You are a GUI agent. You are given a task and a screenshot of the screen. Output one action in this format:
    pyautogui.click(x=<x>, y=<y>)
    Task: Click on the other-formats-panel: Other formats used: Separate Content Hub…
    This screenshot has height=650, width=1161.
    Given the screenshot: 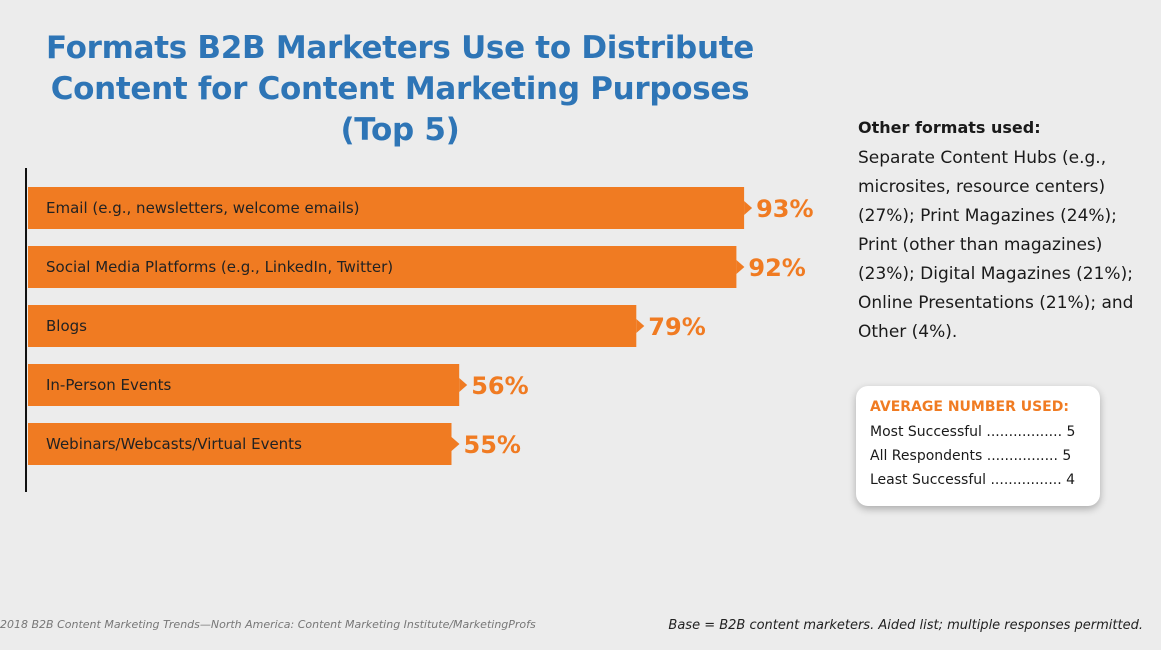 What is the action you would take?
    pyautogui.click(x=1003, y=232)
    